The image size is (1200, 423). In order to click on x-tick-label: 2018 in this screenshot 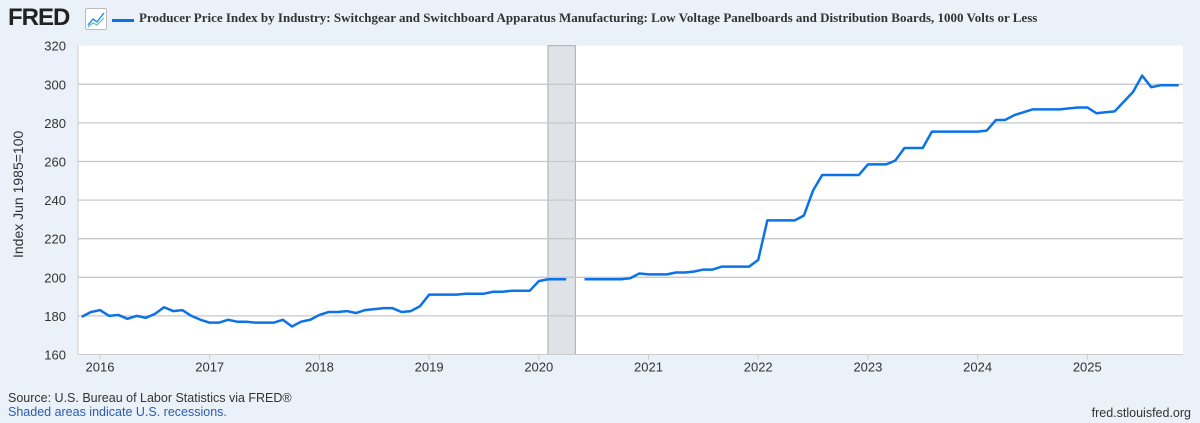, I will do `click(319, 367)`.